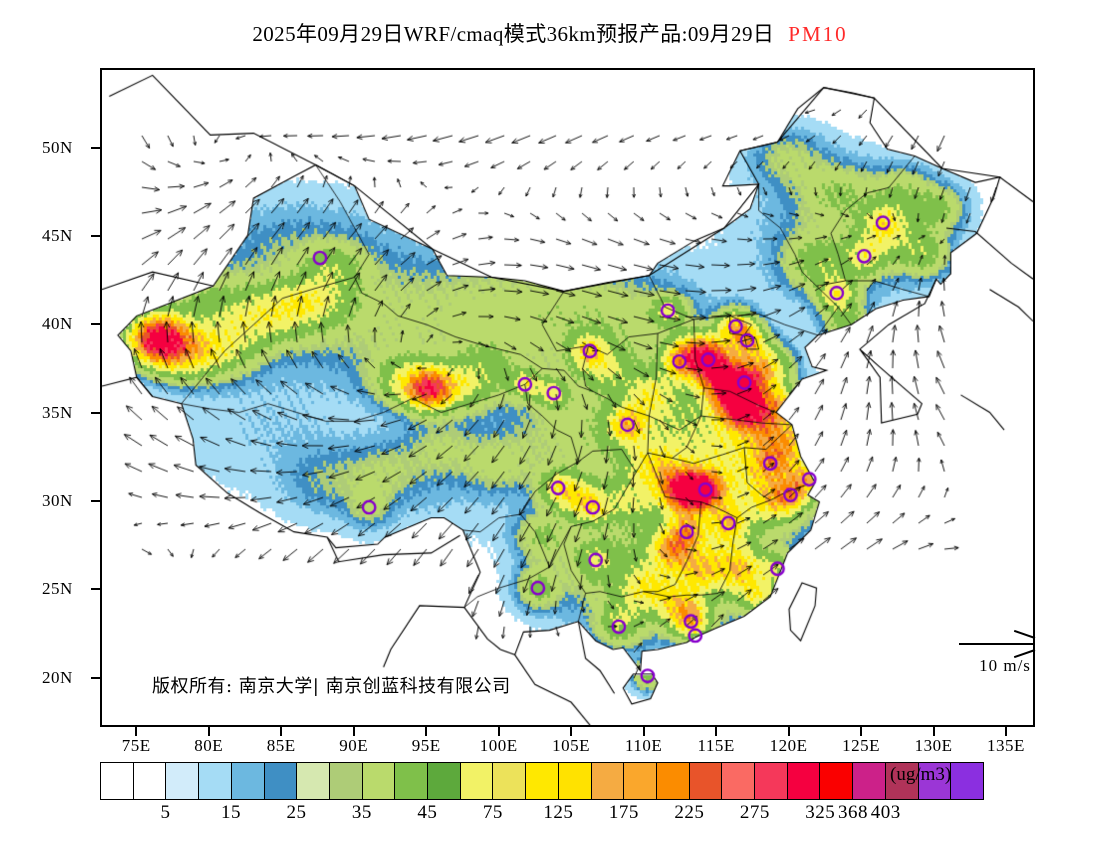 This screenshot has height=850, width=1100. What do you see at coordinates (933, 745) in the screenshot?
I see `x-axis-tick-label: 130E` at bounding box center [933, 745].